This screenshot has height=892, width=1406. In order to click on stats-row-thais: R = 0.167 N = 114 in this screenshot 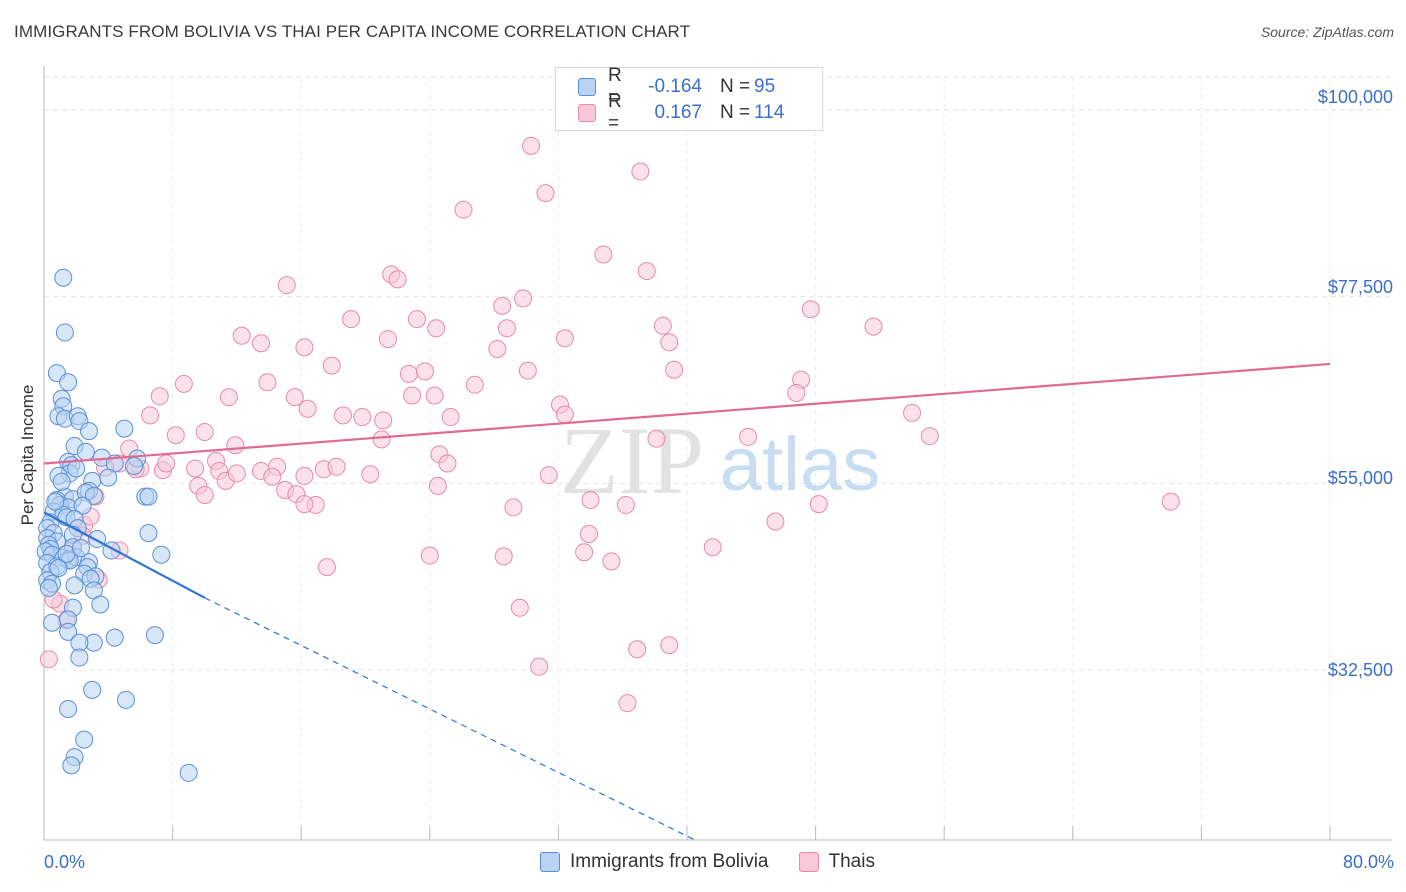, I will do `click(686, 112)`.